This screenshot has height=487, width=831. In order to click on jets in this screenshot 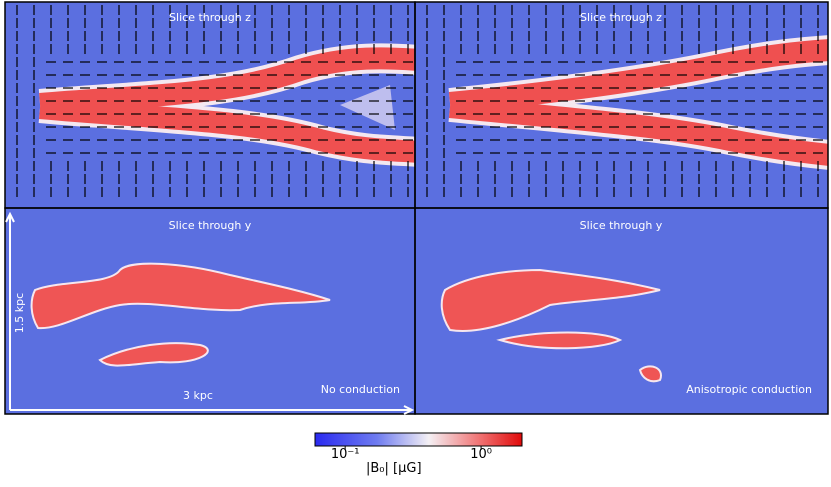, I will do `click(638, 102)`.